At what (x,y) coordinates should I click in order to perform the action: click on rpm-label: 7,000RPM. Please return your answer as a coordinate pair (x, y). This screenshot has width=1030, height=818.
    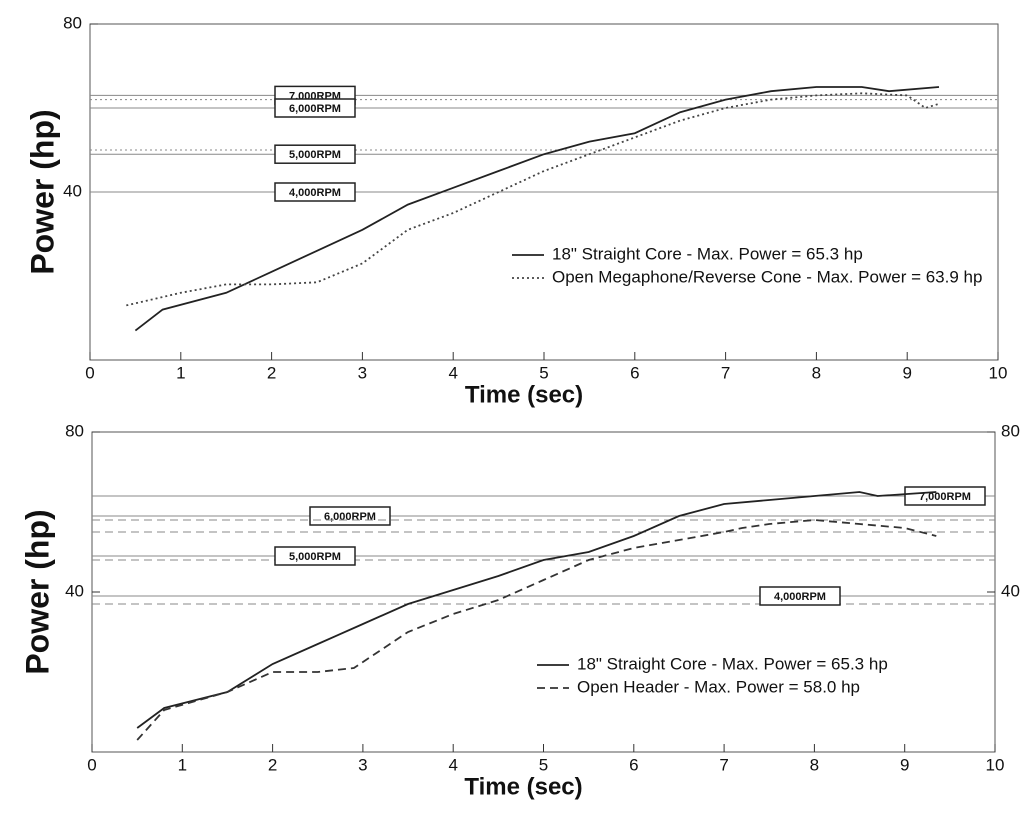
    Looking at the image, I should click on (945, 497).